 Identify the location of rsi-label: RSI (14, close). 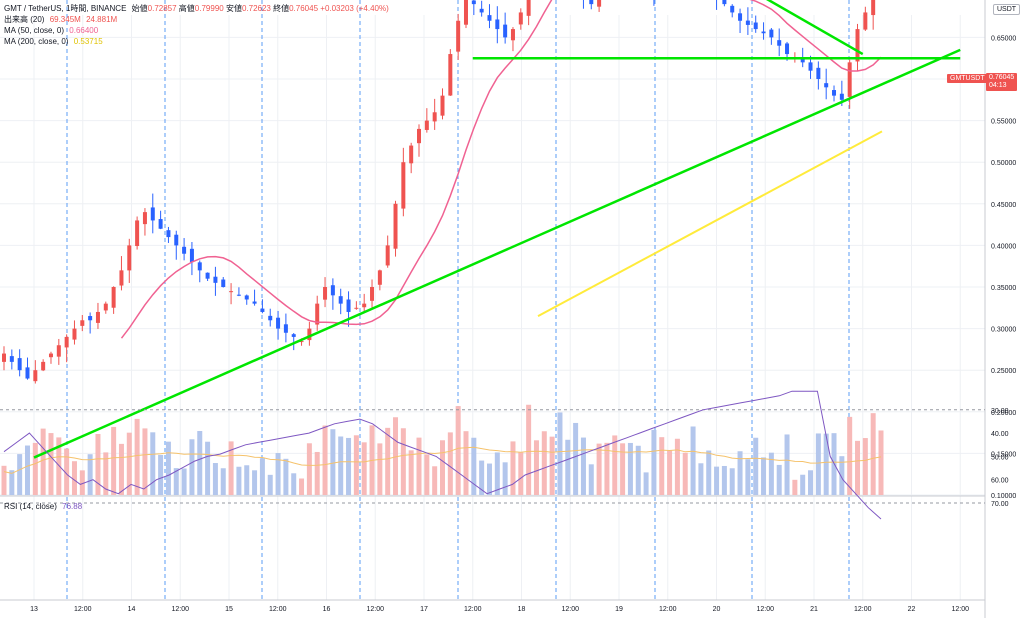
(30, 506).